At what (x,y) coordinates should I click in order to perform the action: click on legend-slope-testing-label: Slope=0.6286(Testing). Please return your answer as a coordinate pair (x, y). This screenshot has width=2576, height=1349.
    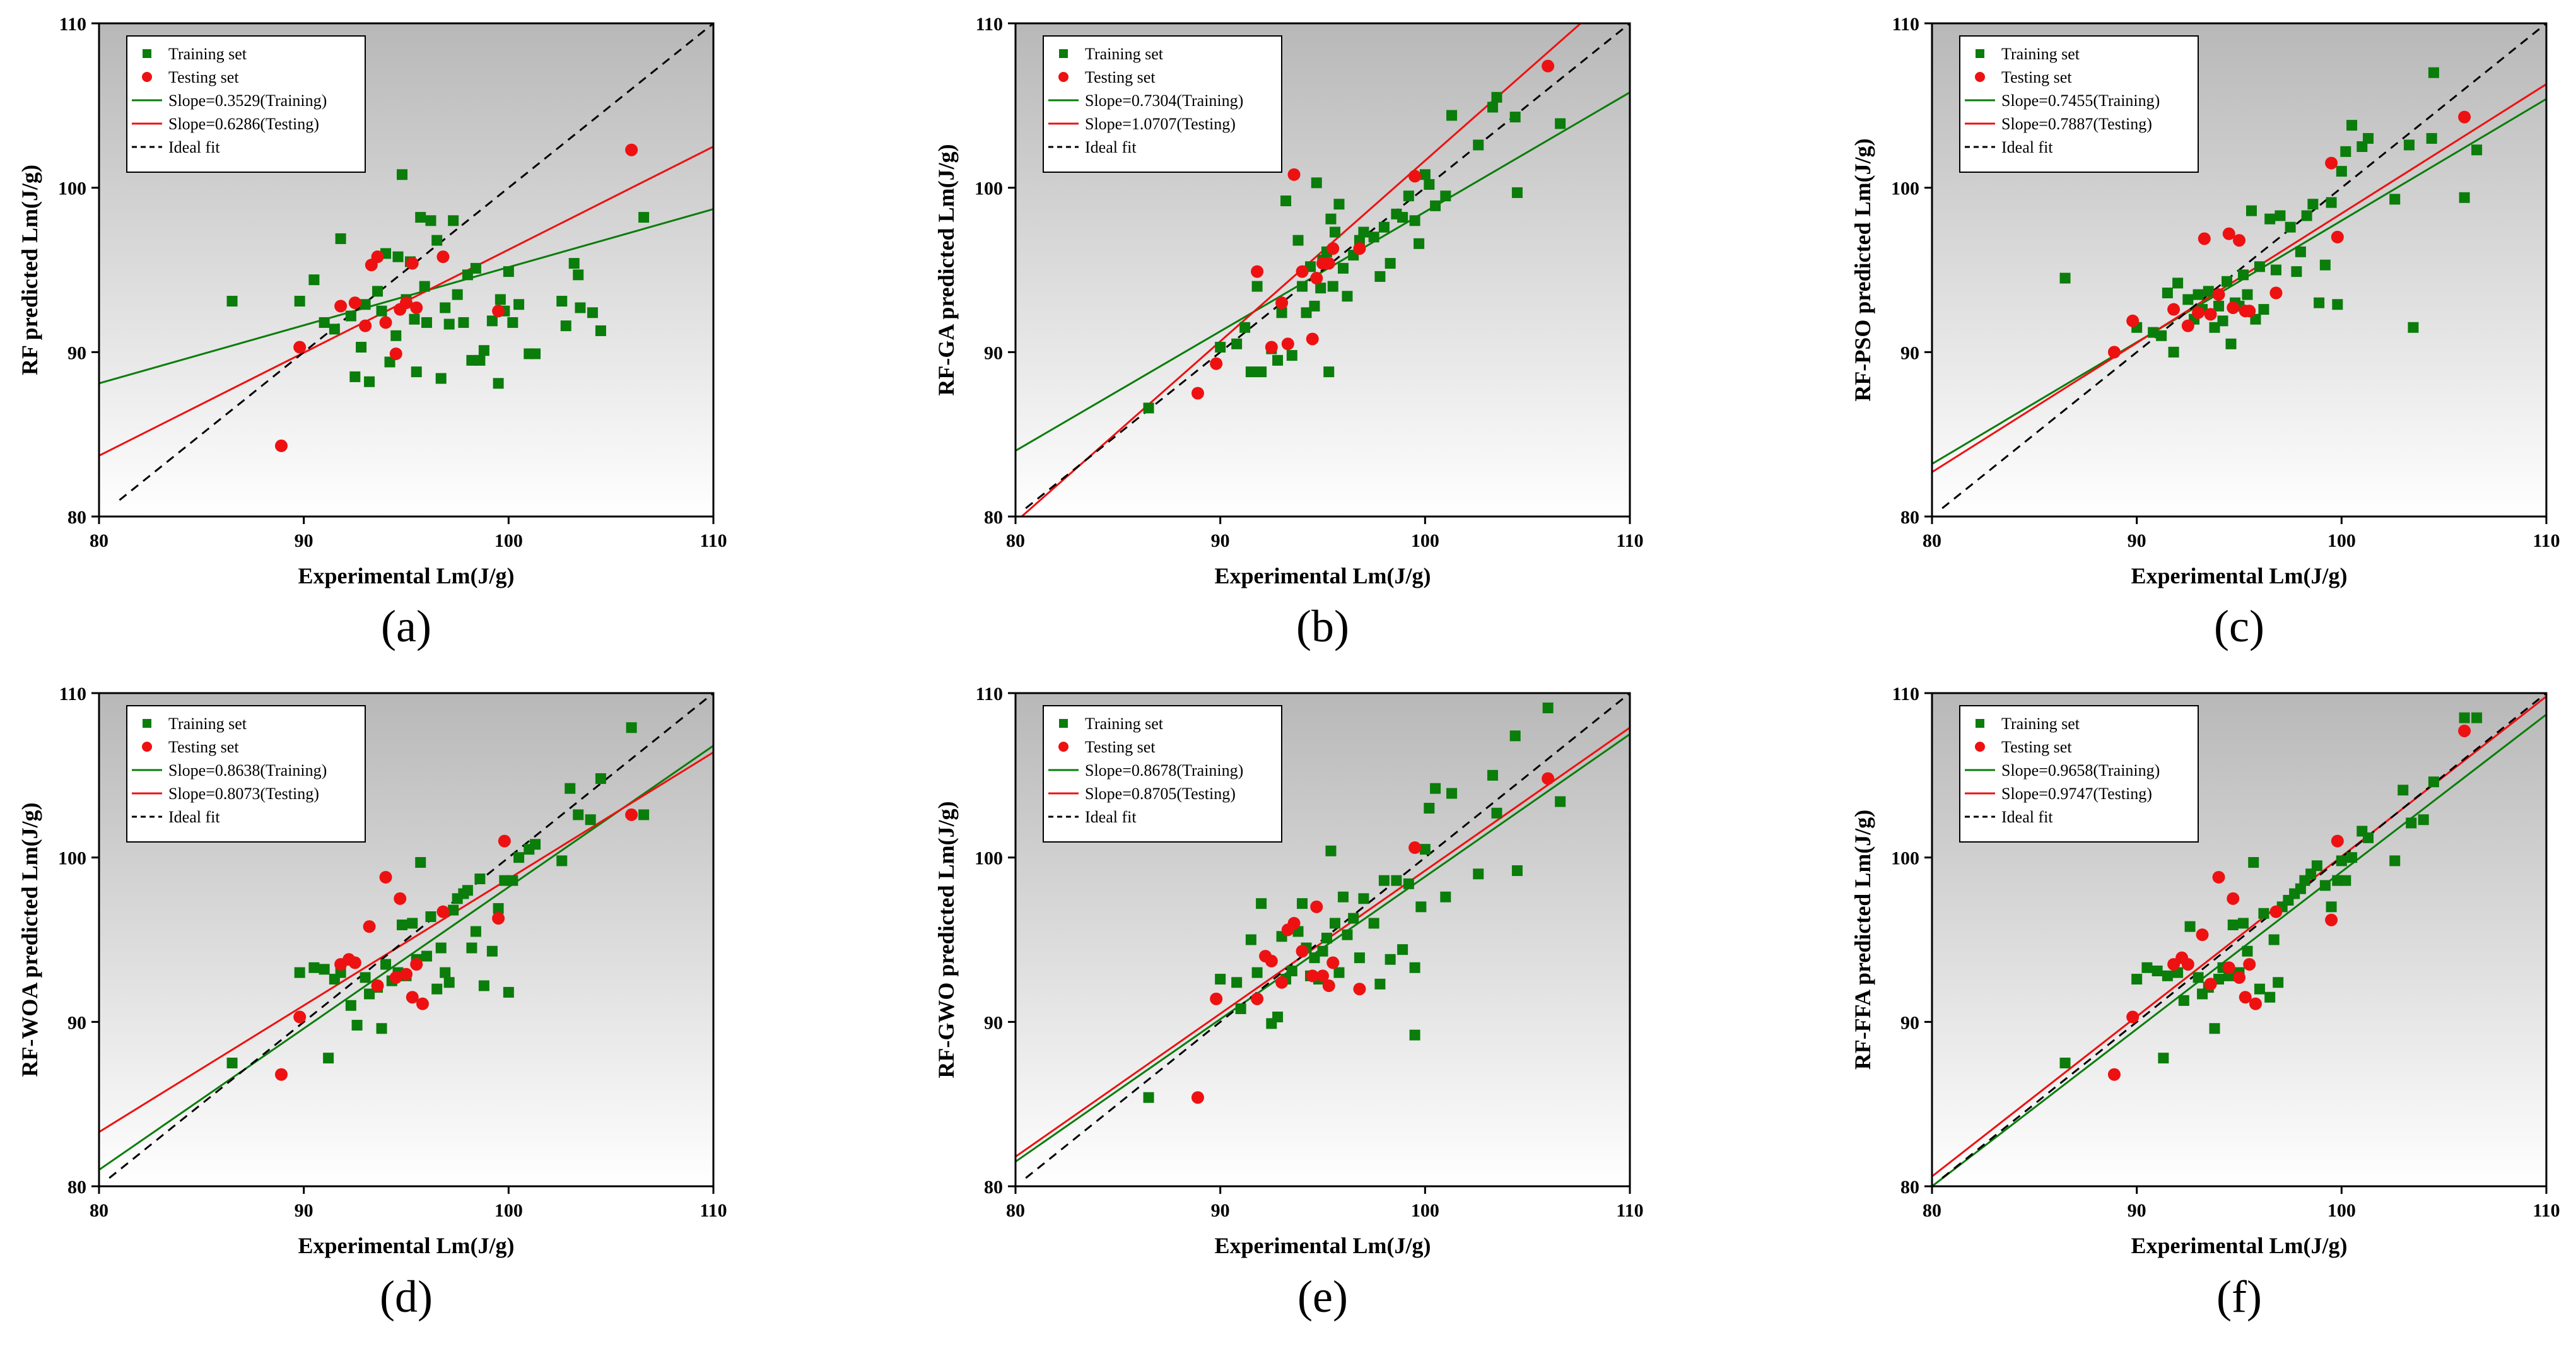
    Looking at the image, I should click on (243, 124).